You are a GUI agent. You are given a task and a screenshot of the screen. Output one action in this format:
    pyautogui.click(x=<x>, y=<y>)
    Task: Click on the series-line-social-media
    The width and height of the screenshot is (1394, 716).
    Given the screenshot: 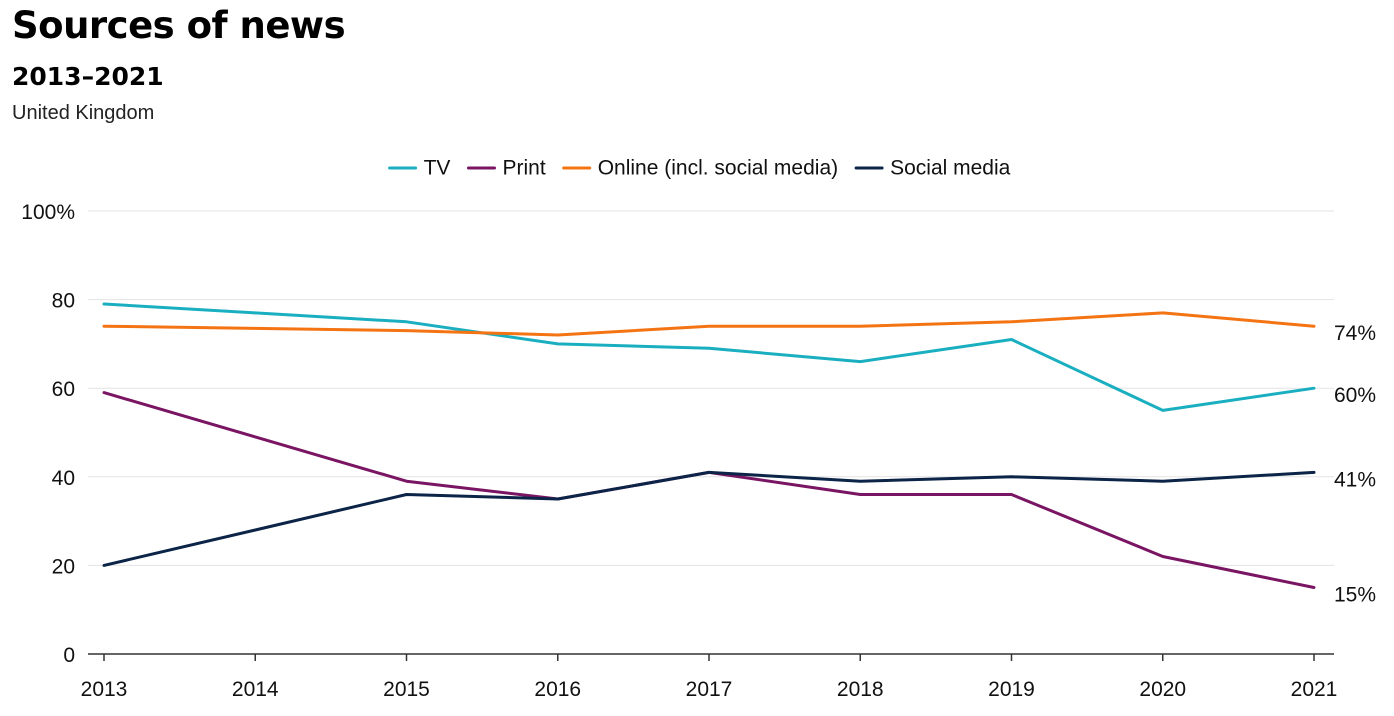 What is the action you would take?
    pyautogui.click(x=709, y=518)
    